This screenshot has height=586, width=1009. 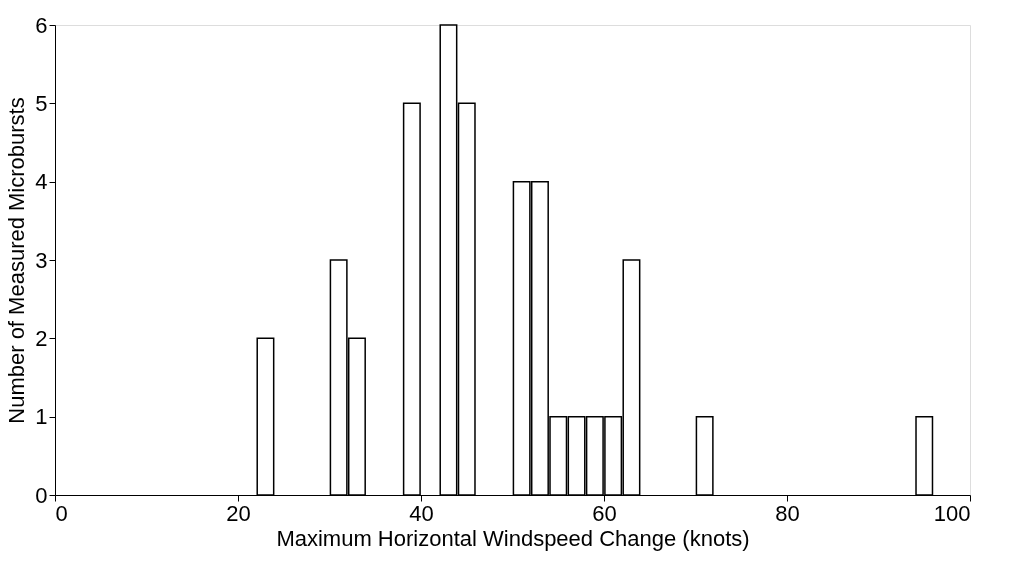 I want to click on x-axis-title: Maximum Horizontal Windspeed Change (knots), so click(x=513, y=538).